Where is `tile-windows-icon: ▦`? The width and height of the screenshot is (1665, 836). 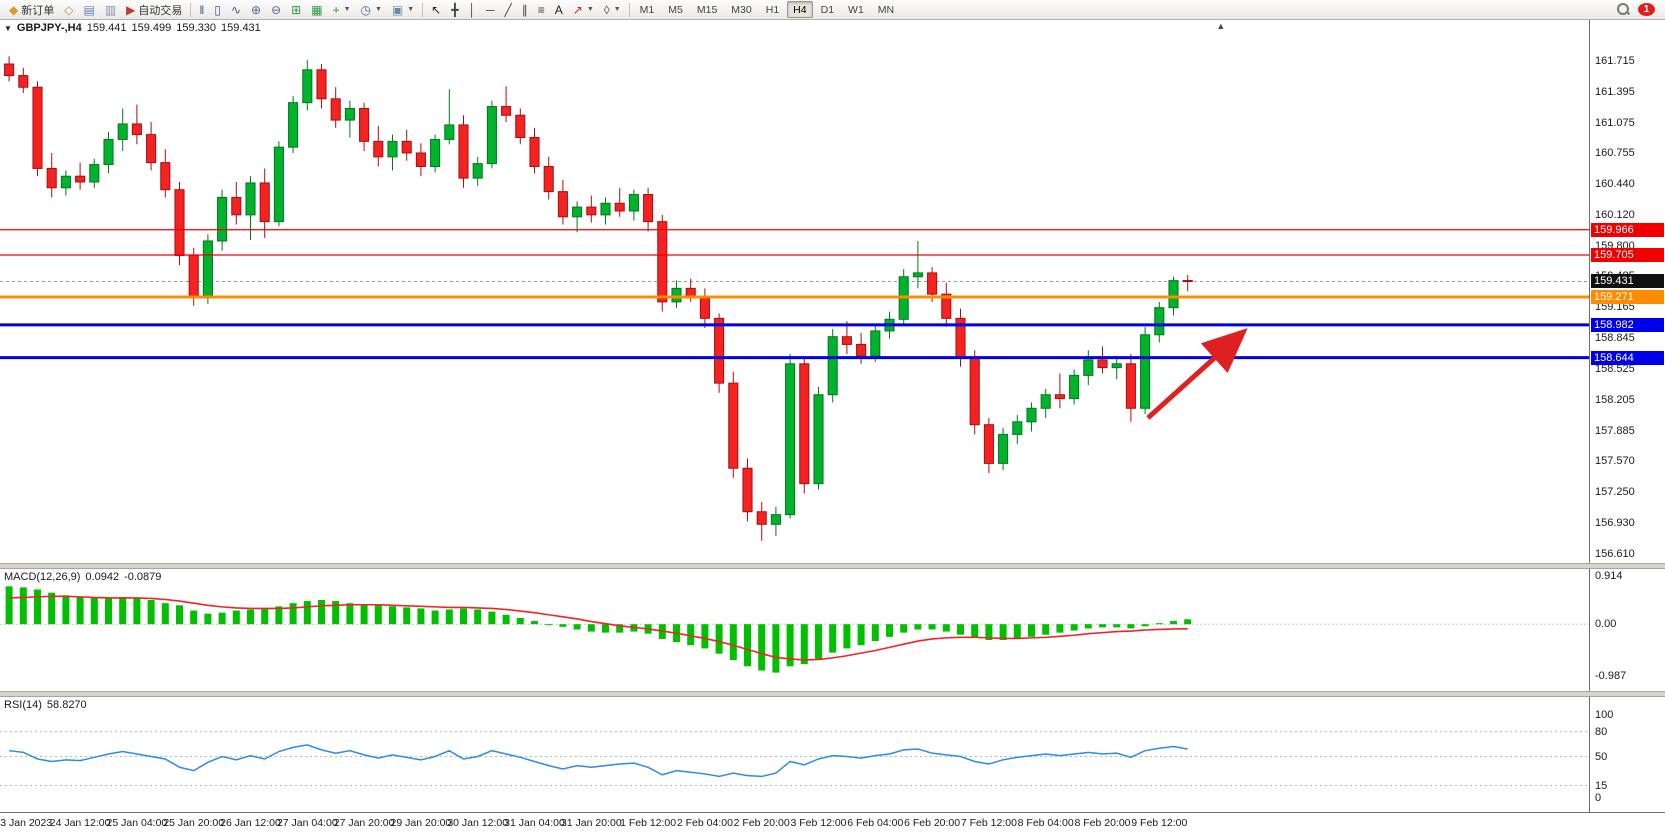
tile-windows-icon: ▦ is located at coordinates (317, 9).